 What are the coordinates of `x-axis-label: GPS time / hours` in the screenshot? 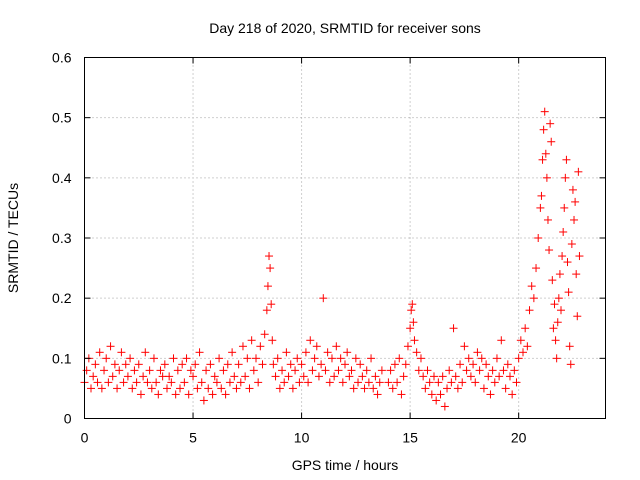 It's located at (345, 465).